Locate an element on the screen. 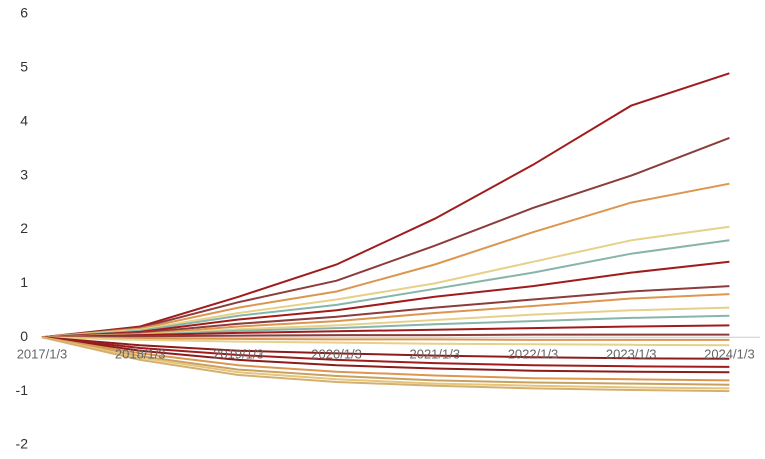  y-tick-label: 3 is located at coordinates (24, 174).